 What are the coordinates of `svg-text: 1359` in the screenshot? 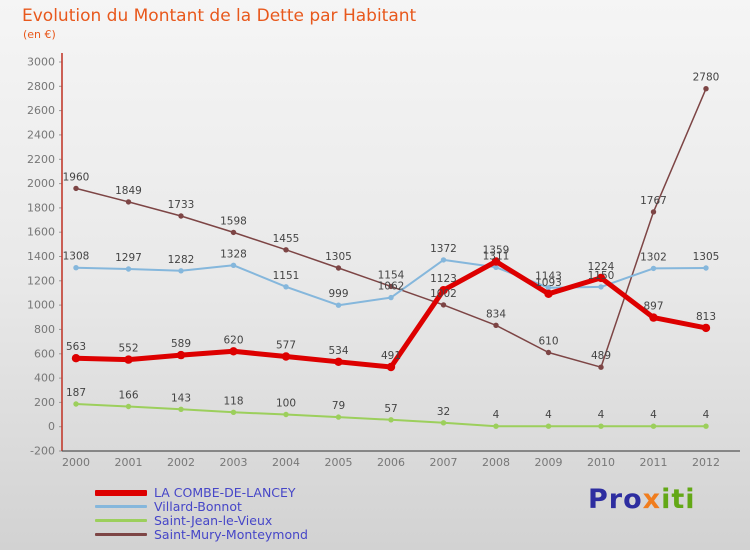 It's located at (496, 251).